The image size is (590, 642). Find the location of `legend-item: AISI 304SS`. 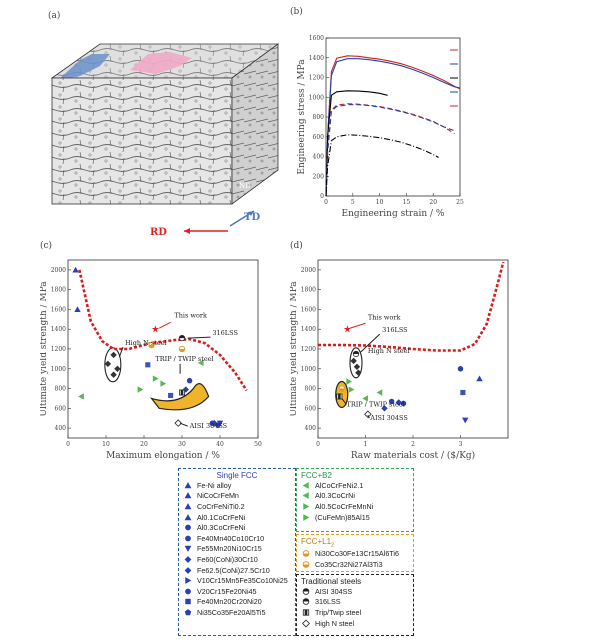

legend-item: AISI 304SS is located at coordinates (355, 591).